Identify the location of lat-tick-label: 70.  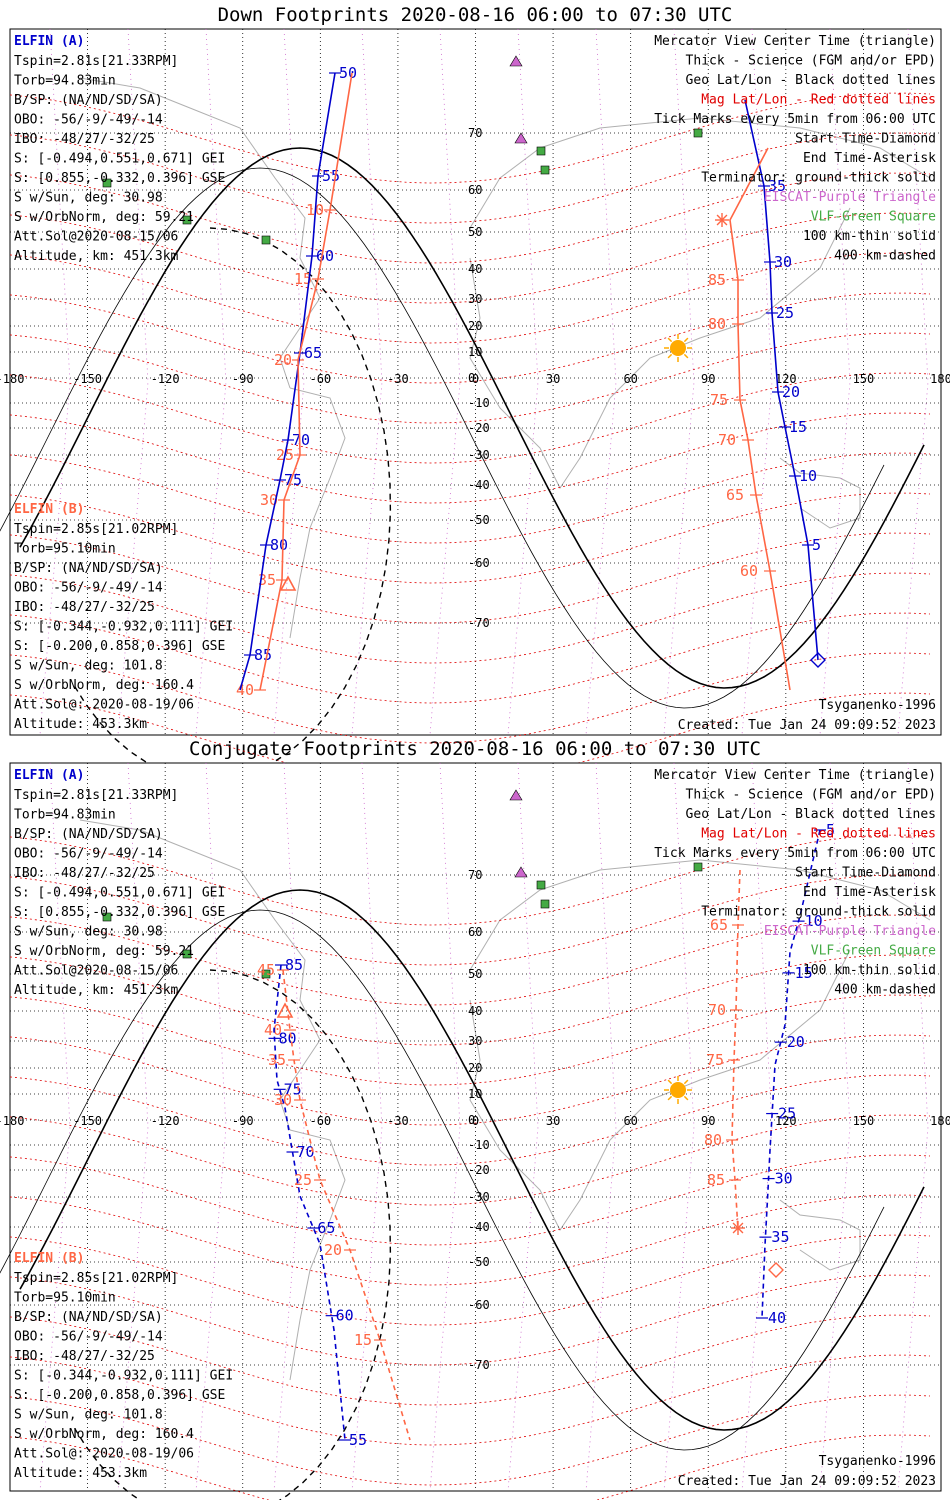
(475, 875).